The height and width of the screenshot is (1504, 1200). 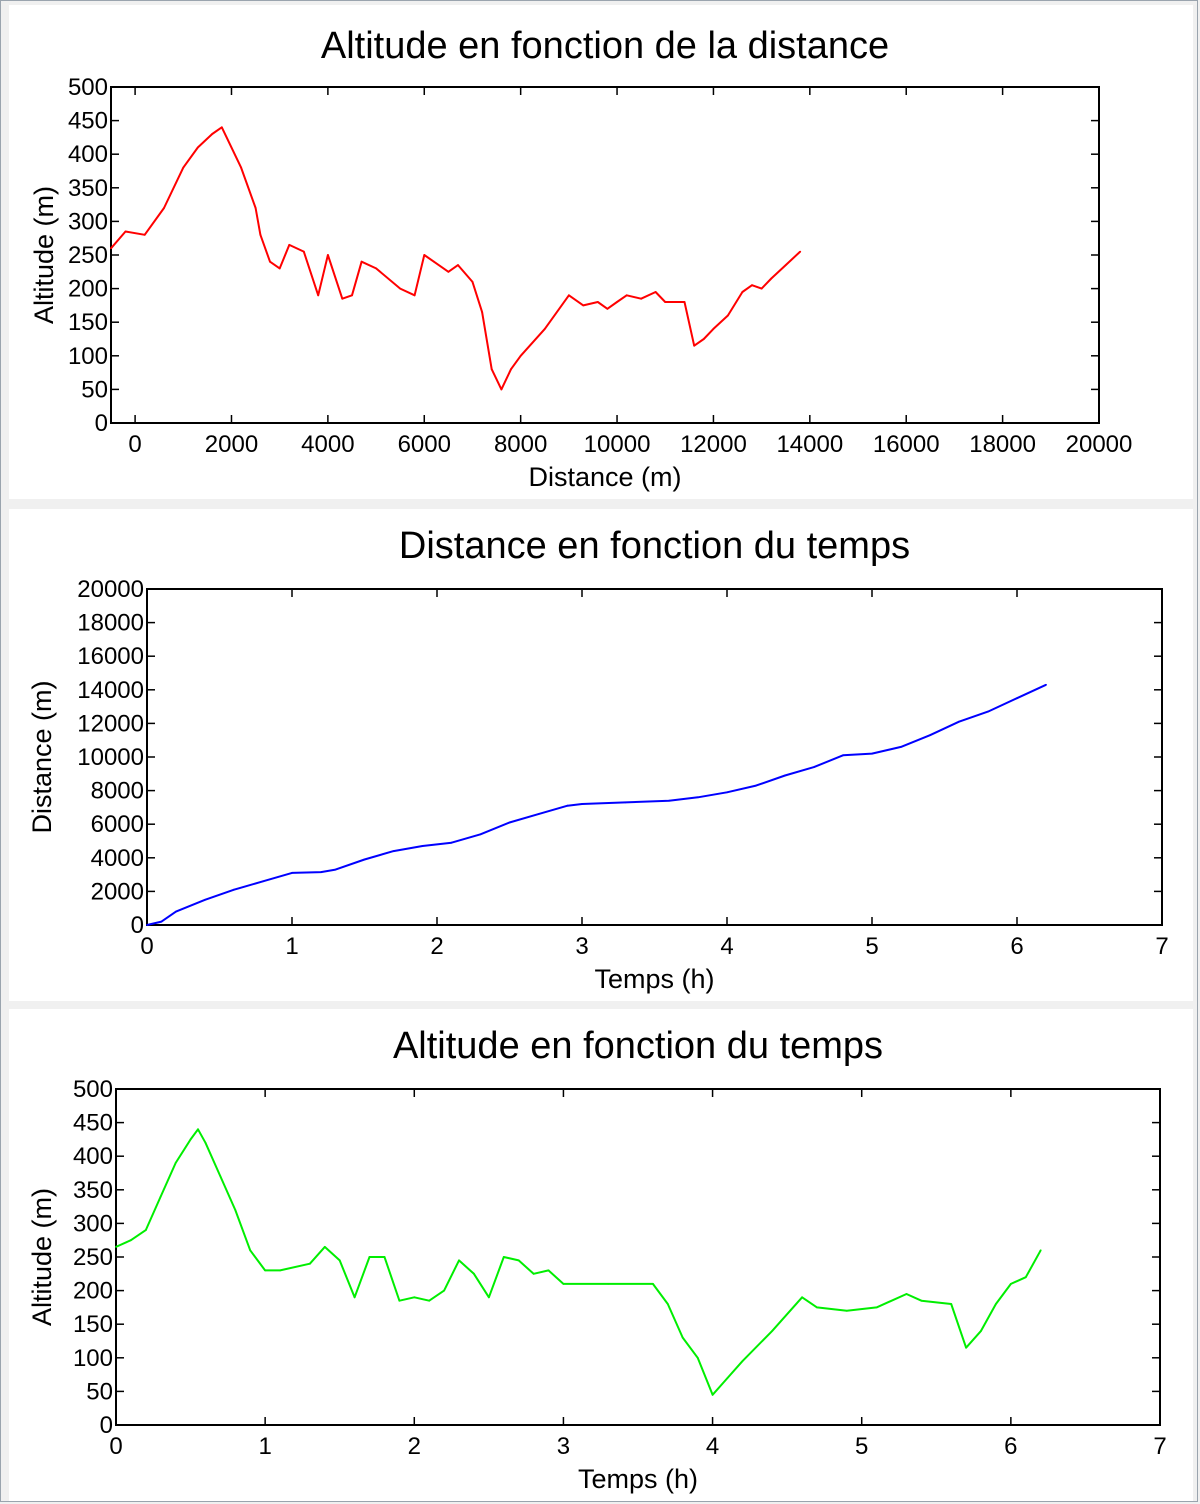 What do you see at coordinates (906, 444) in the screenshot?
I see `x-tick-label: 16000` at bounding box center [906, 444].